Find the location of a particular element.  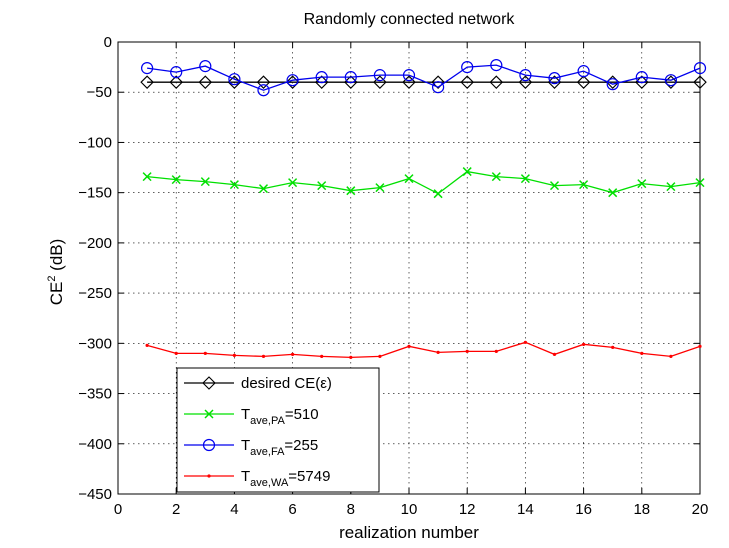

y-axis-label: CE2 (dB) is located at coordinates (56, 272).